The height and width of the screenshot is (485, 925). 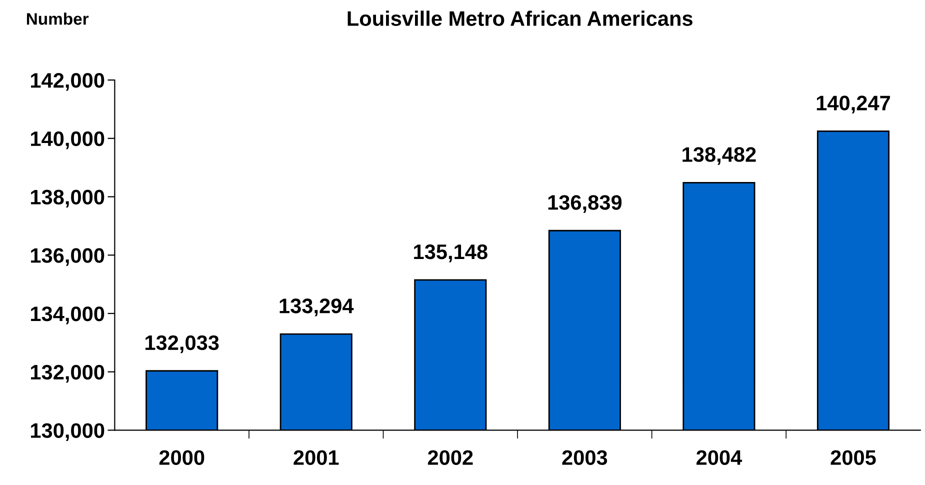 What do you see at coordinates (67, 82) in the screenshot?
I see `y-tick-label: 142,000` at bounding box center [67, 82].